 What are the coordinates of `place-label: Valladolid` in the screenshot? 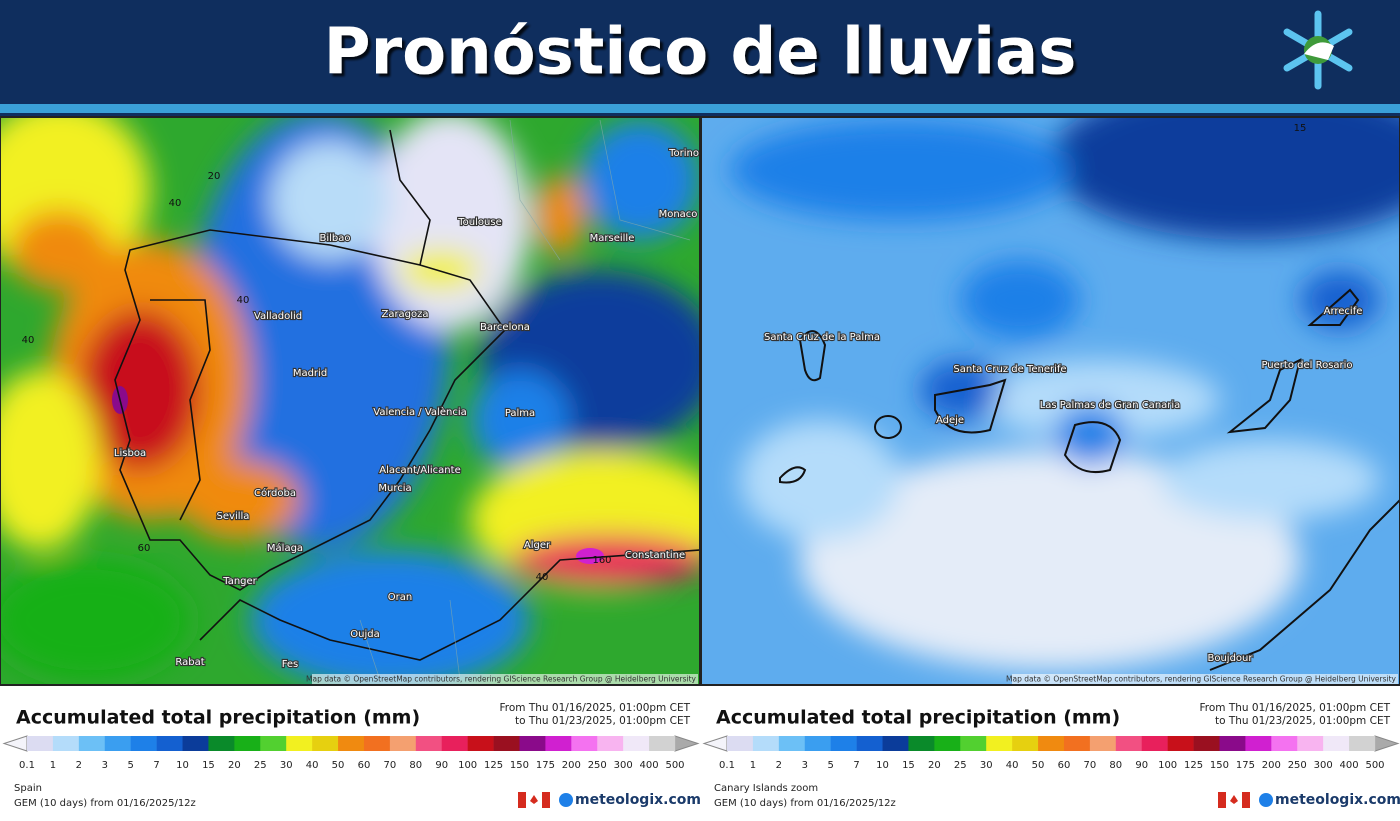 It's located at (278, 316).